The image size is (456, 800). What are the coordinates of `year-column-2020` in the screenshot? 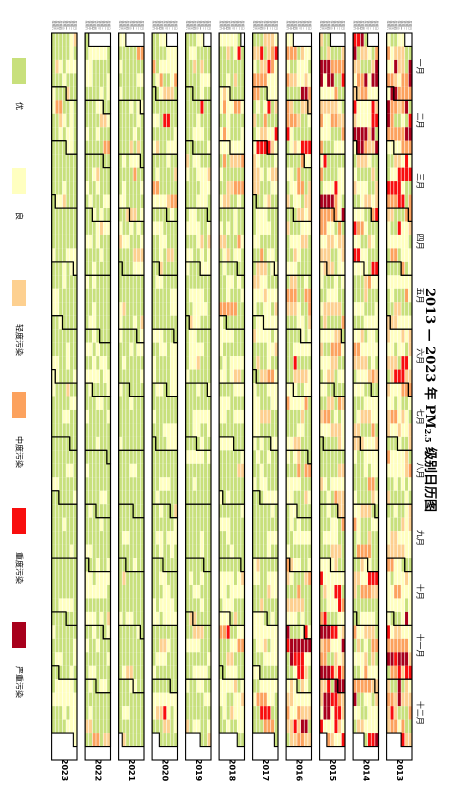 It's located at (165, 396).